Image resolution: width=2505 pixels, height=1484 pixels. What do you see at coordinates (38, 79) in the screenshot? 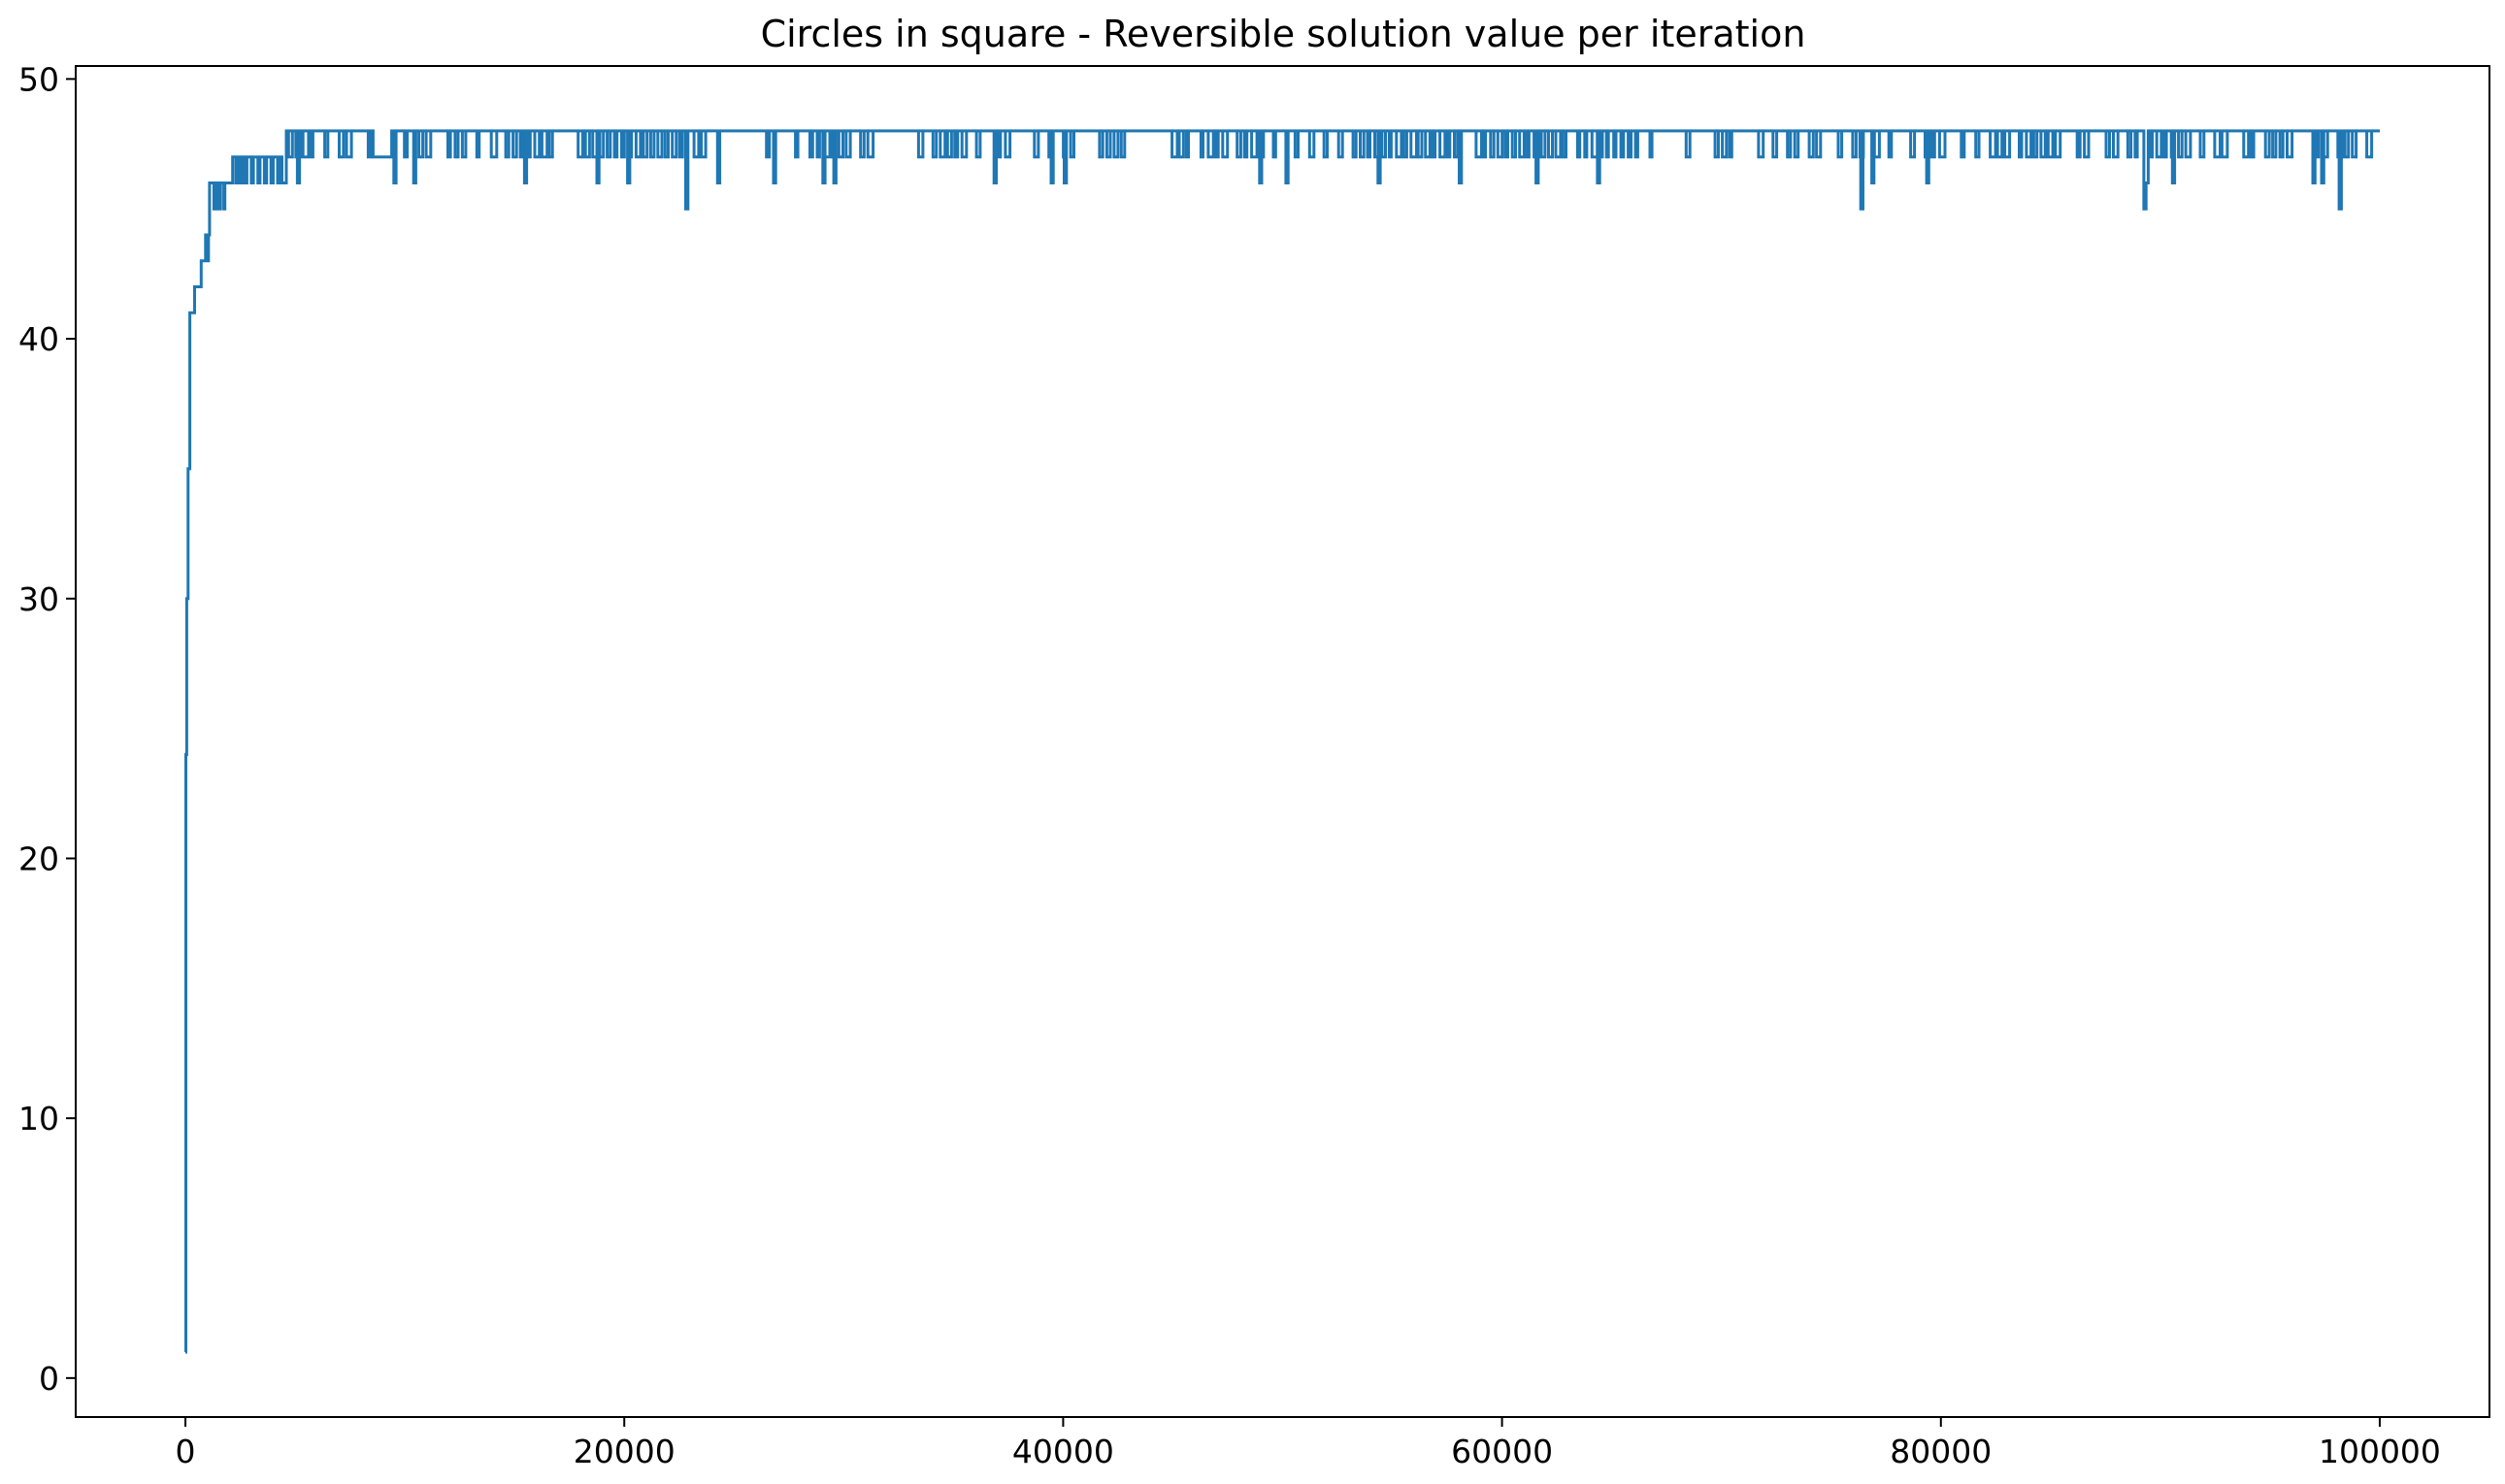
I see `y-tick-label: 50` at bounding box center [38, 79].